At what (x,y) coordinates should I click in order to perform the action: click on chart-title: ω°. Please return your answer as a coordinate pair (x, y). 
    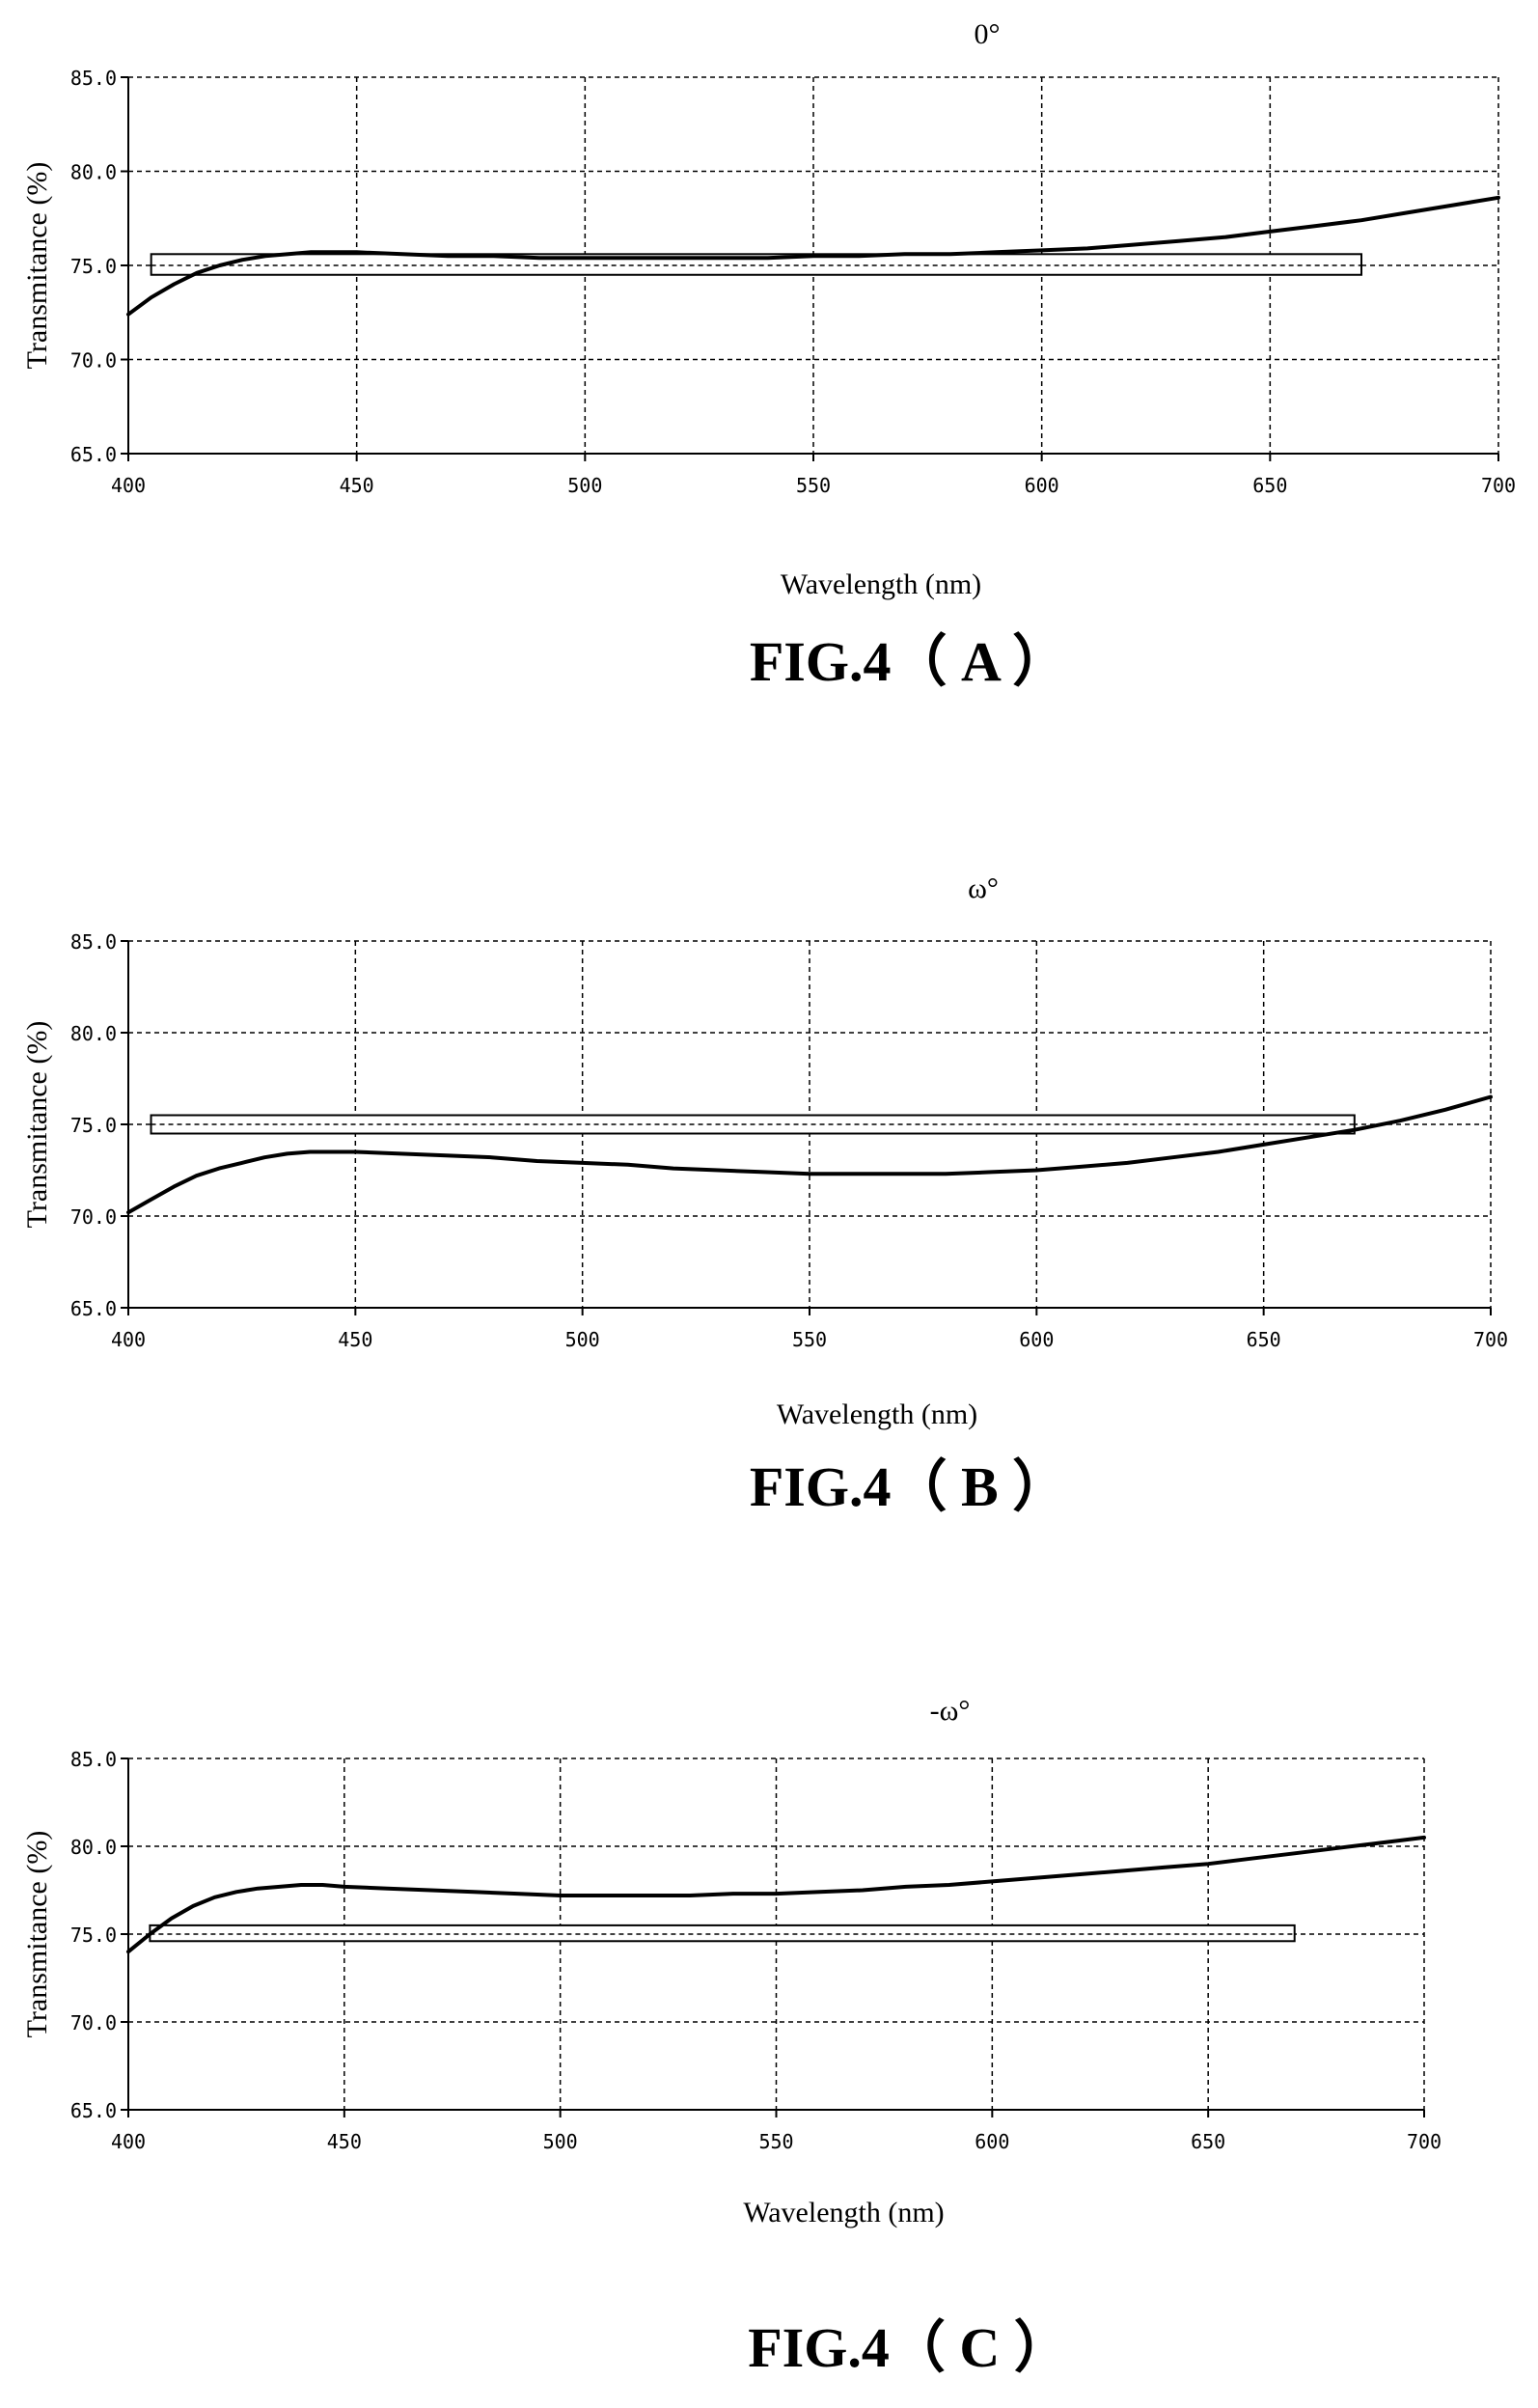
    Looking at the image, I should click on (984, 888).